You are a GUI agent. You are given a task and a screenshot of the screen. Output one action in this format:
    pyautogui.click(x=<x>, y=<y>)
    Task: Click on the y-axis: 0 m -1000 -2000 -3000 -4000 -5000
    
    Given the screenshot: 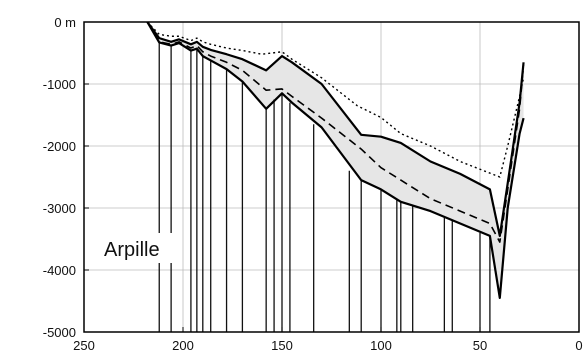 What is the action you would take?
    pyautogui.click(x=66, y=177)
    